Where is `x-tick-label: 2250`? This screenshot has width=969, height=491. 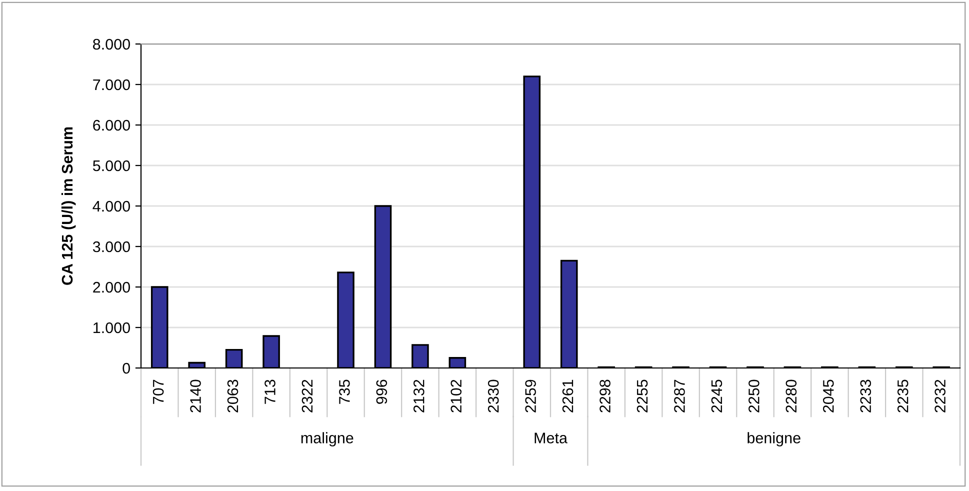
x-tick-label: 2250 is located at coordinates (754, 396).